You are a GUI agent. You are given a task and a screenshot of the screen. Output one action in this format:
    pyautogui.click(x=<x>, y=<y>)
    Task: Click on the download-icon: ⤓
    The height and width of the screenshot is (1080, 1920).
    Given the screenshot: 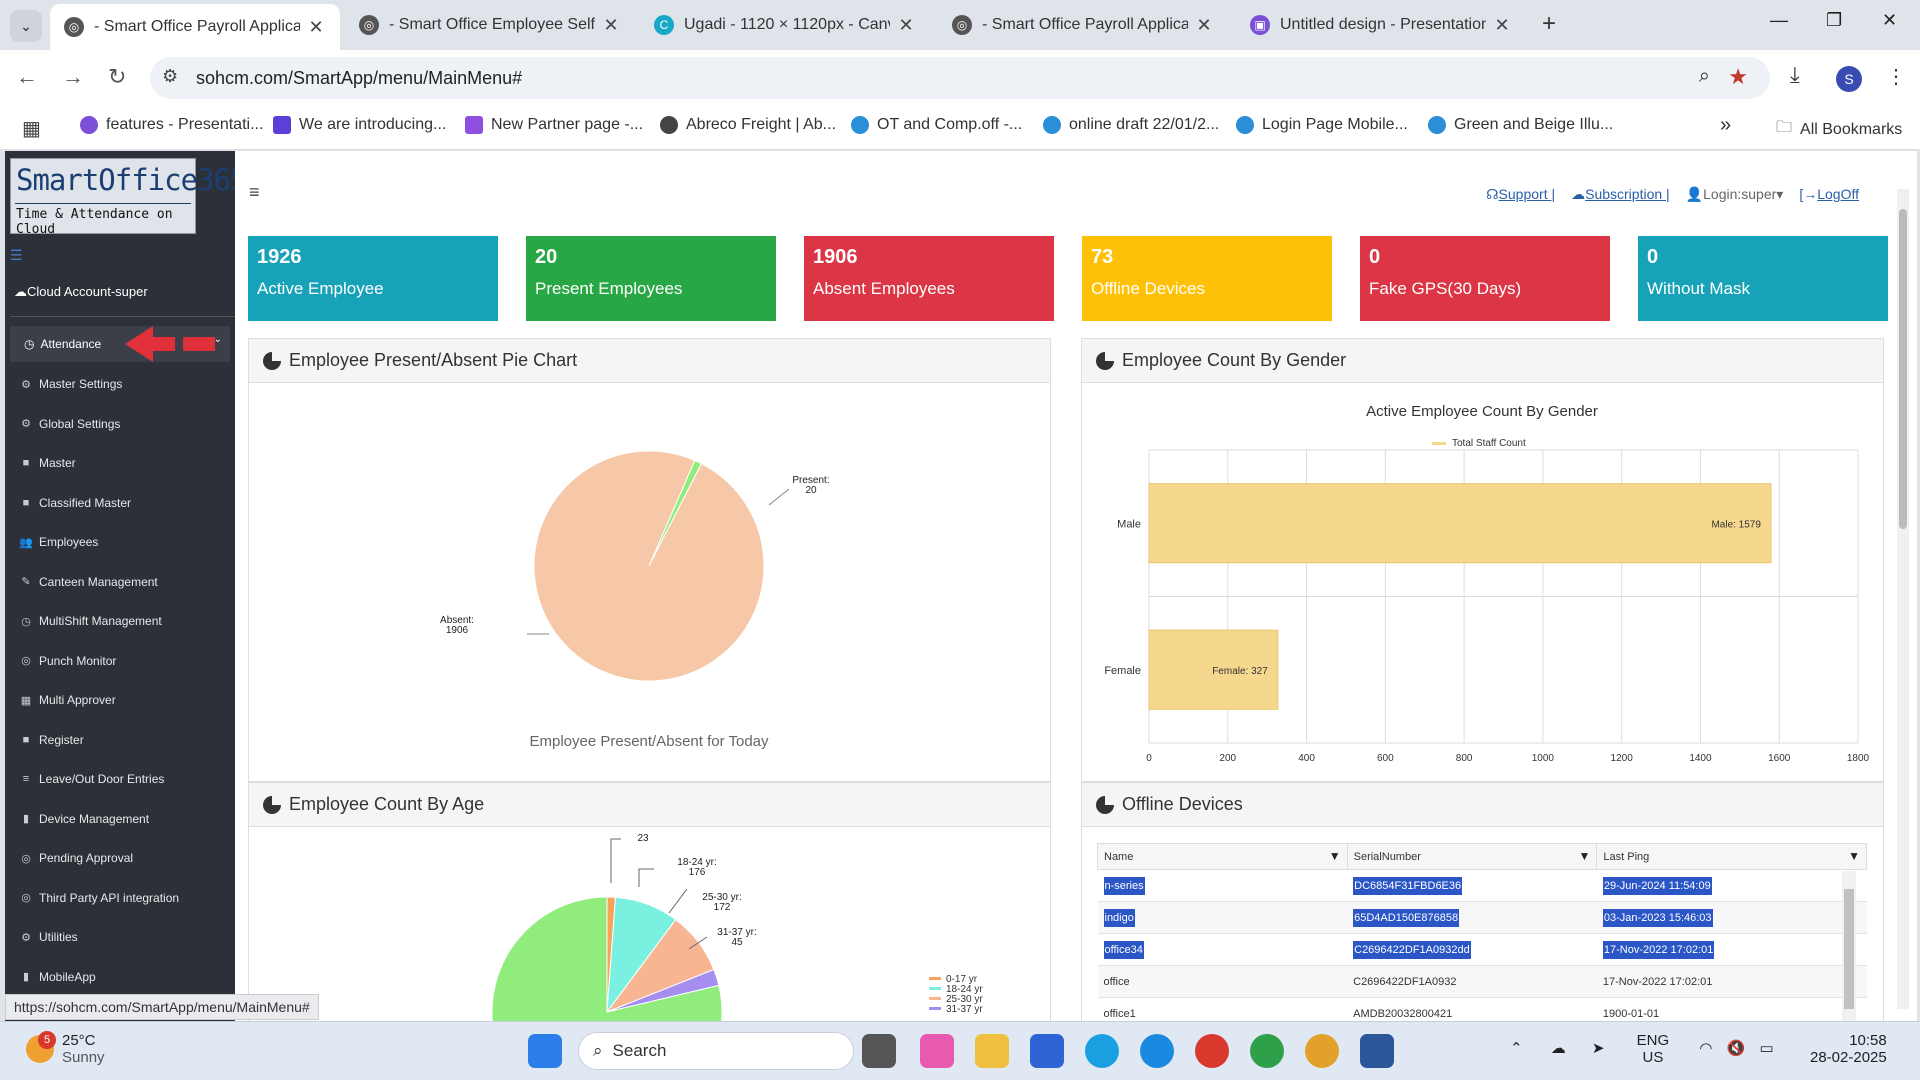 What is the action you would take?
    pyautogui.click(x=1795, y=74)
    